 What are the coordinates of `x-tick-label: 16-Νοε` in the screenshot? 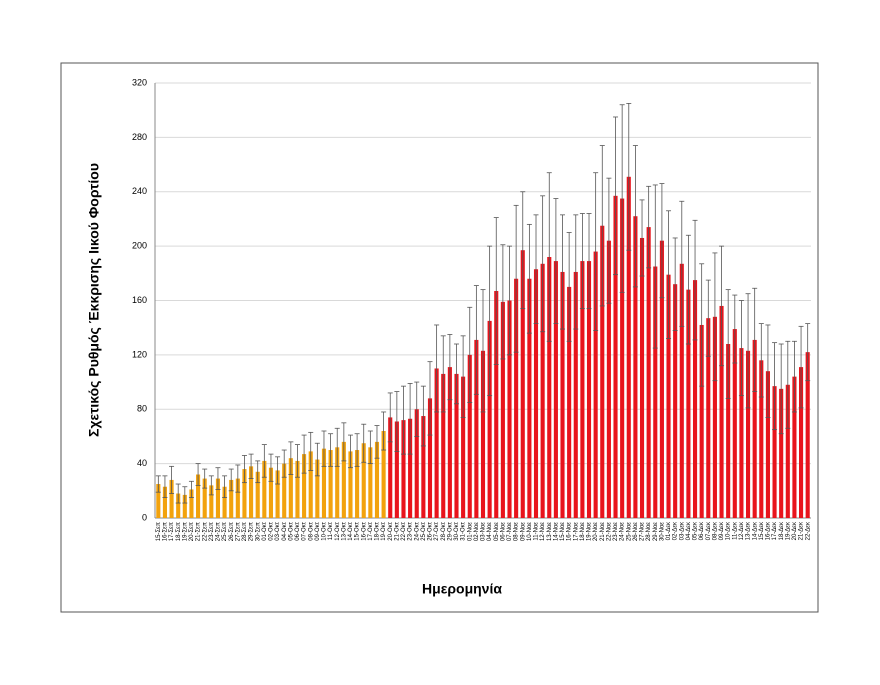 It's located at (570, 531).